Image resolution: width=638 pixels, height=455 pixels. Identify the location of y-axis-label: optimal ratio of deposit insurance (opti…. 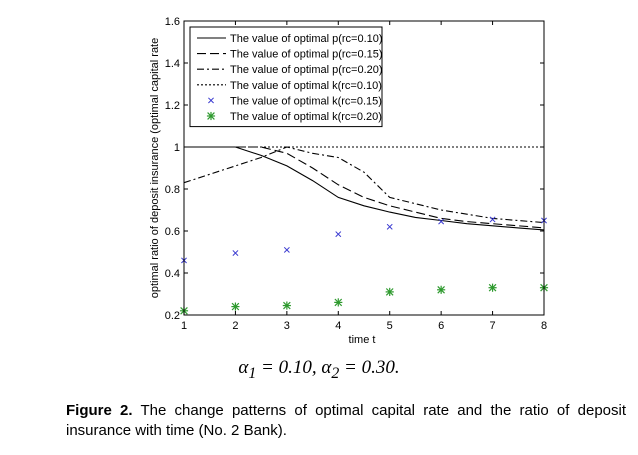
(155, 168).